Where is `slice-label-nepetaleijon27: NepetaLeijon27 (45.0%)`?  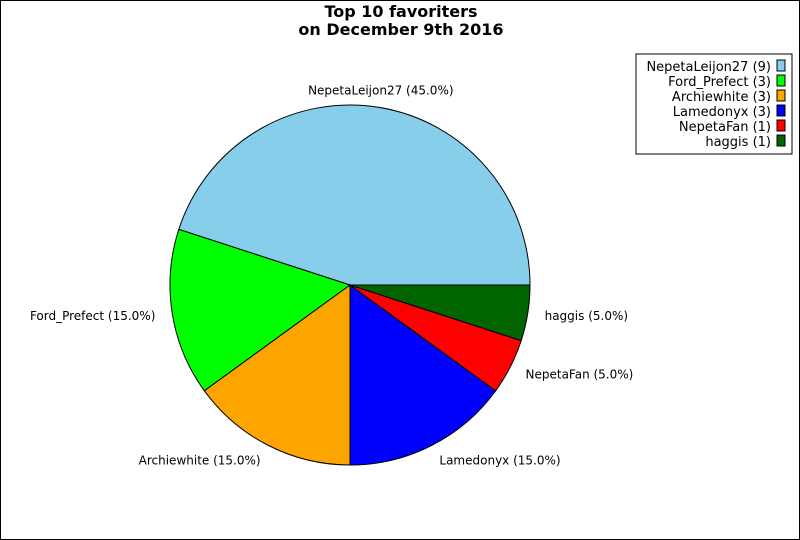 slice-label-nepetaleijon27: NepetaLeijon27 (45.0%) is located at coordinates (380, 90).